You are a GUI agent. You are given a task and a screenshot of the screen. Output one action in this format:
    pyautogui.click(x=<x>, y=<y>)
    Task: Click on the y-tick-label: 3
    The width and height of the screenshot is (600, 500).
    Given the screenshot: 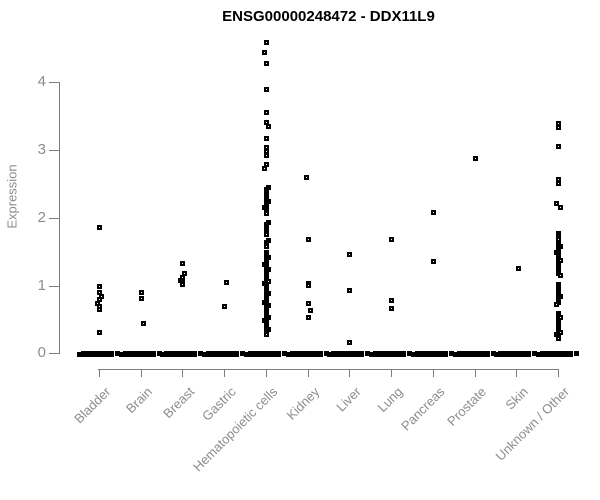 What is the action you would take?
    pyautogui.click(x=41, y=149)
    